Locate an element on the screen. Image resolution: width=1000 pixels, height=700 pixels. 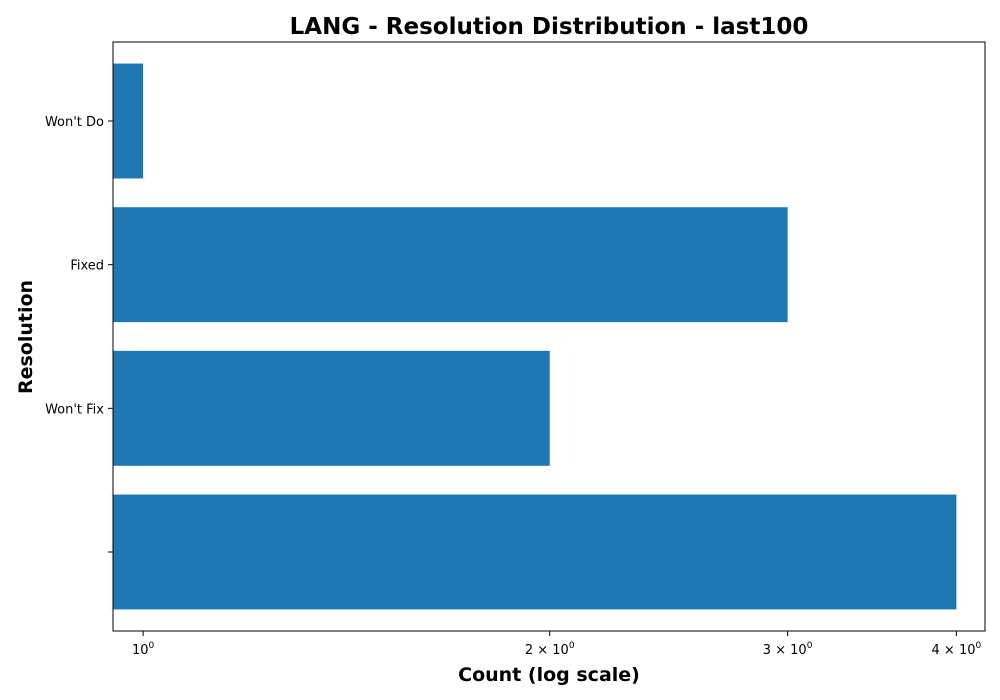
x-tick-label: 3 × 100 is located at coordinates (788, 649).